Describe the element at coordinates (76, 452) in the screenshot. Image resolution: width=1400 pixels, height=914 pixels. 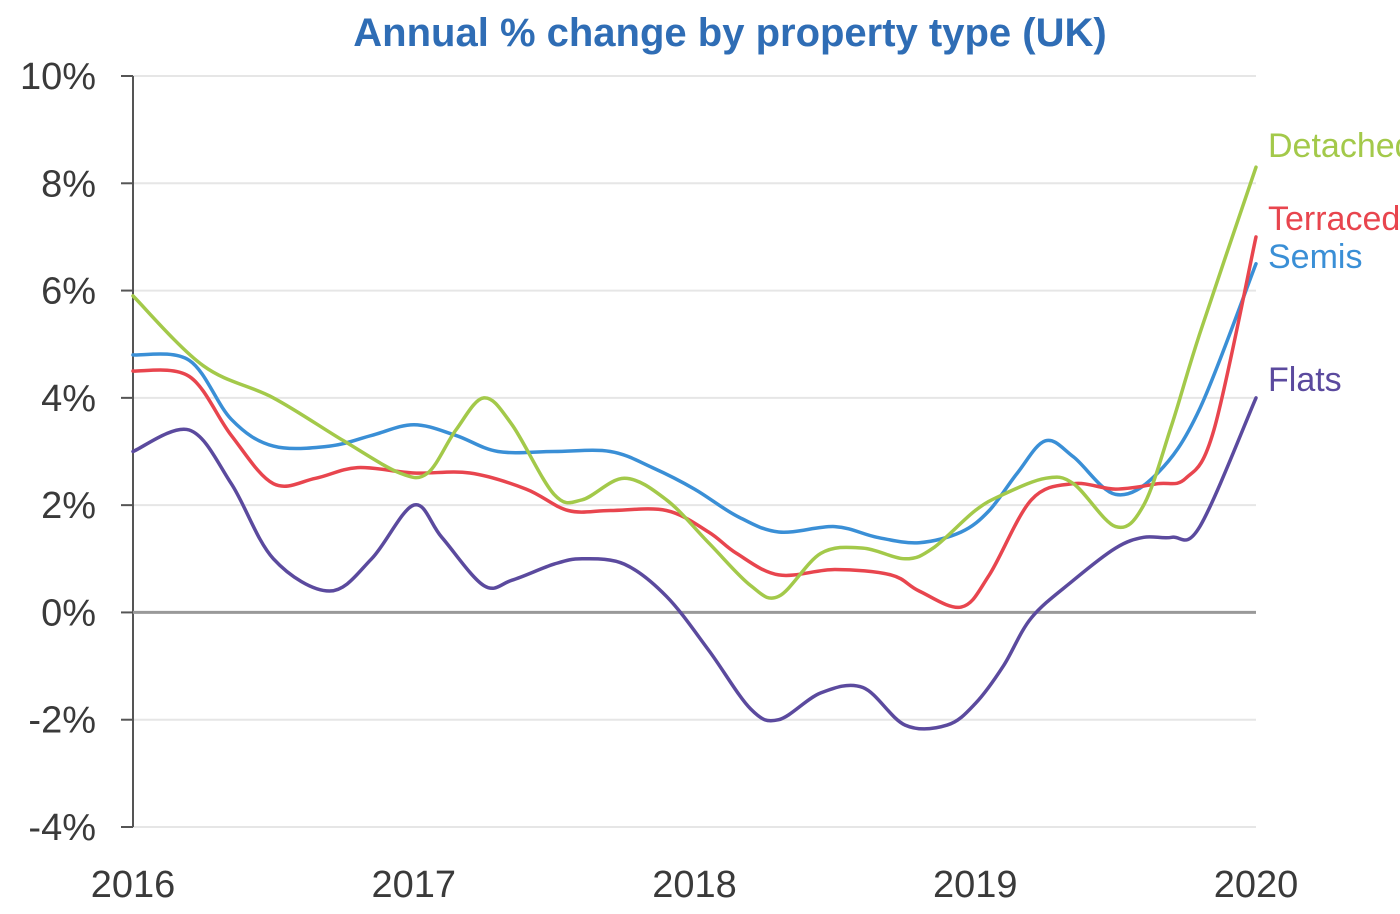
I see `y-axis-ticks: 10% 8% 6% 4% 2% 0% -2% -4%` at that location.